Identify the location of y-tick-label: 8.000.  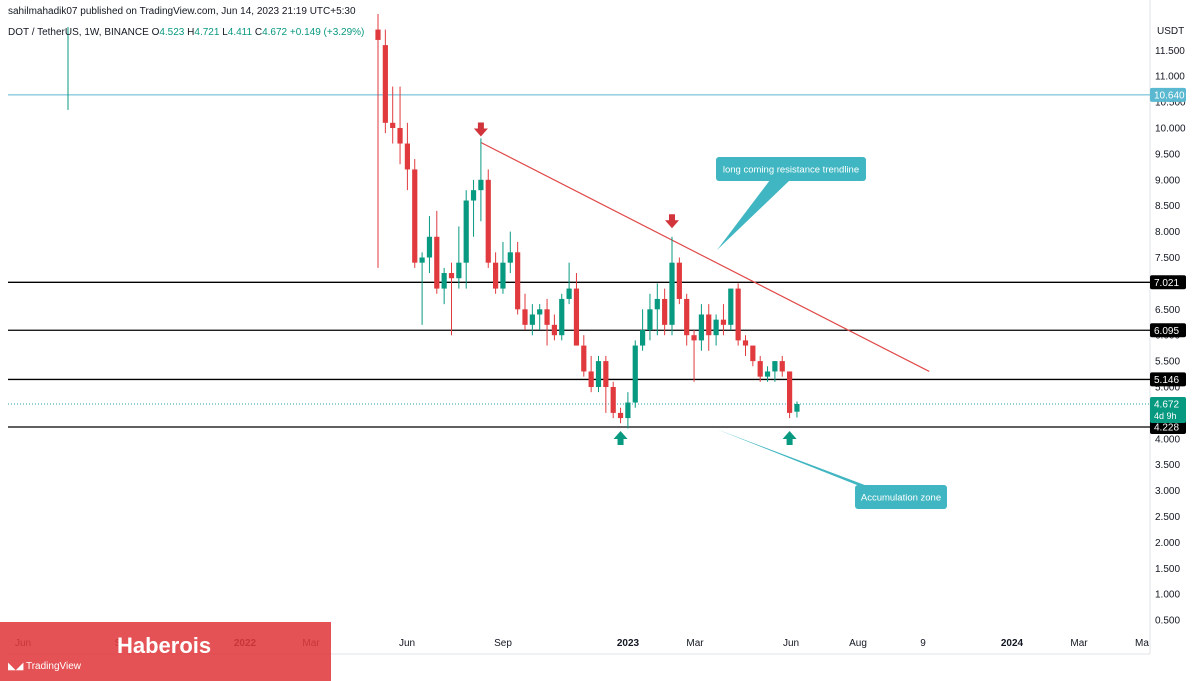
(1167, 232).